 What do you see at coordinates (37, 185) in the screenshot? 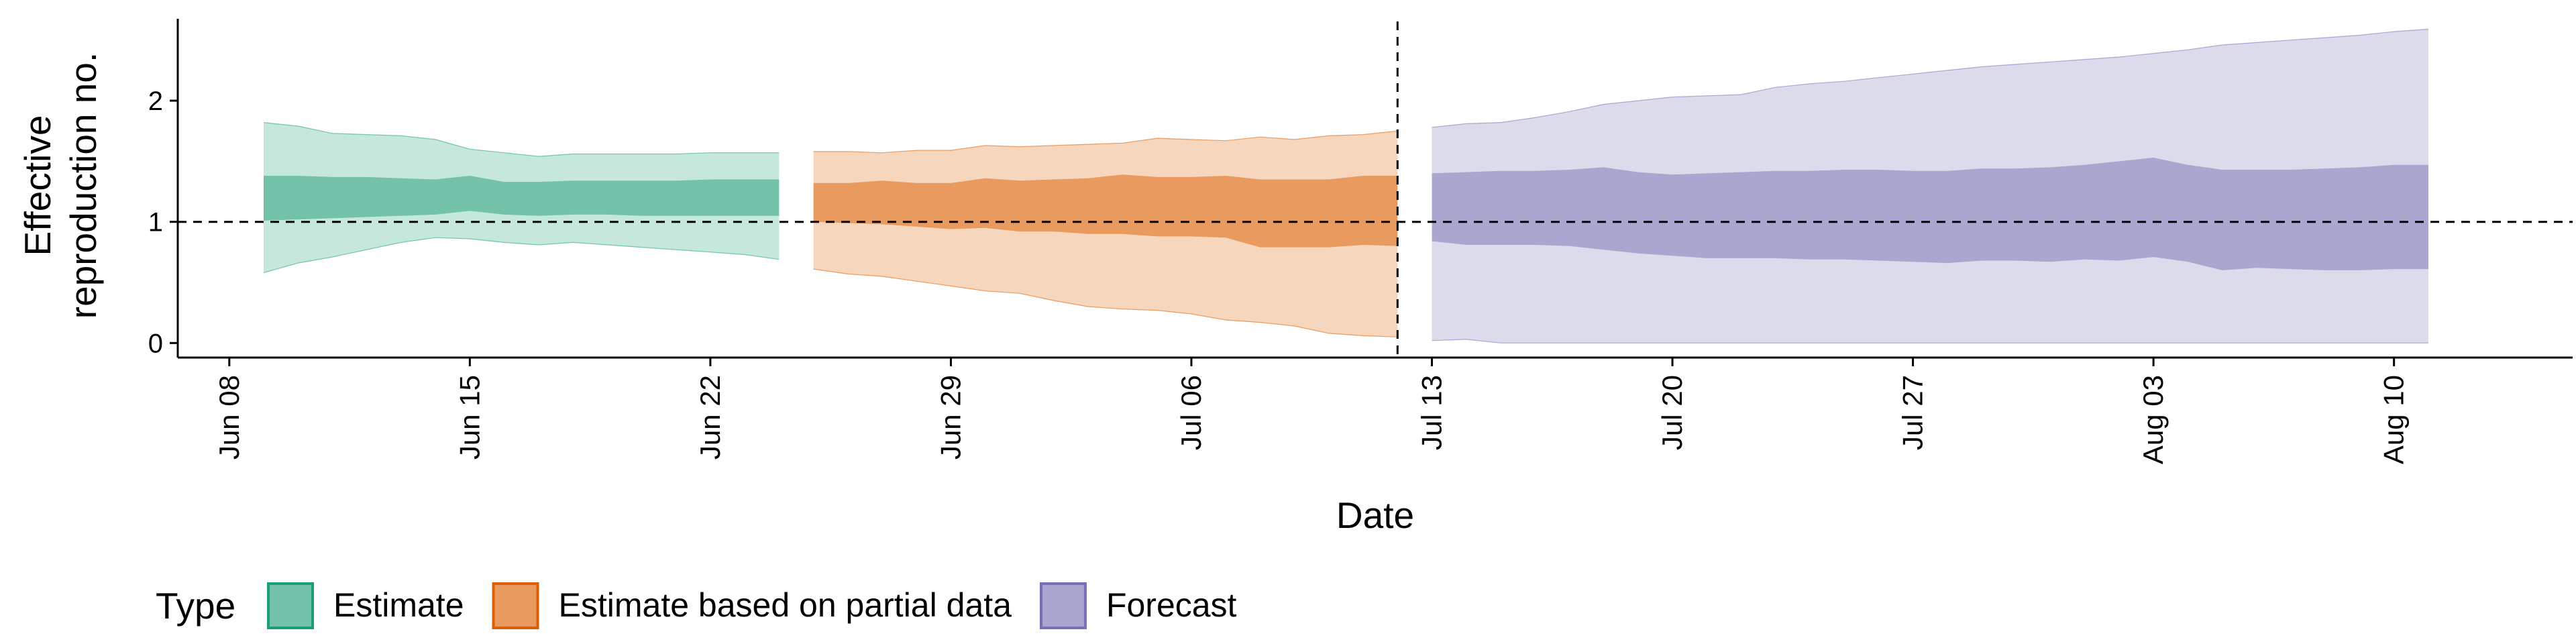
I see `y-axis-title-line: Effective` at bounding box center [37, 185].